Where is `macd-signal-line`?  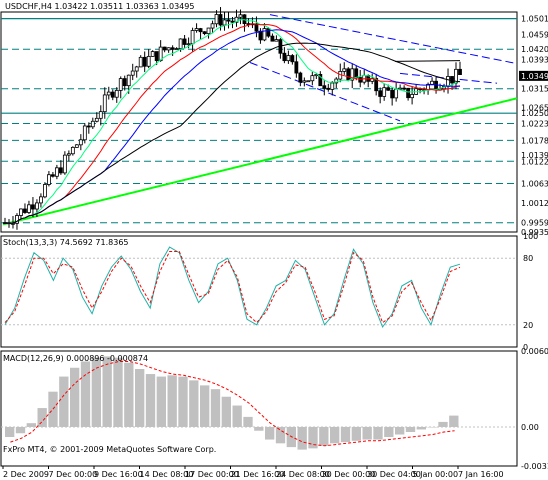
macd-signal-line is located at coordinates (232, 404).